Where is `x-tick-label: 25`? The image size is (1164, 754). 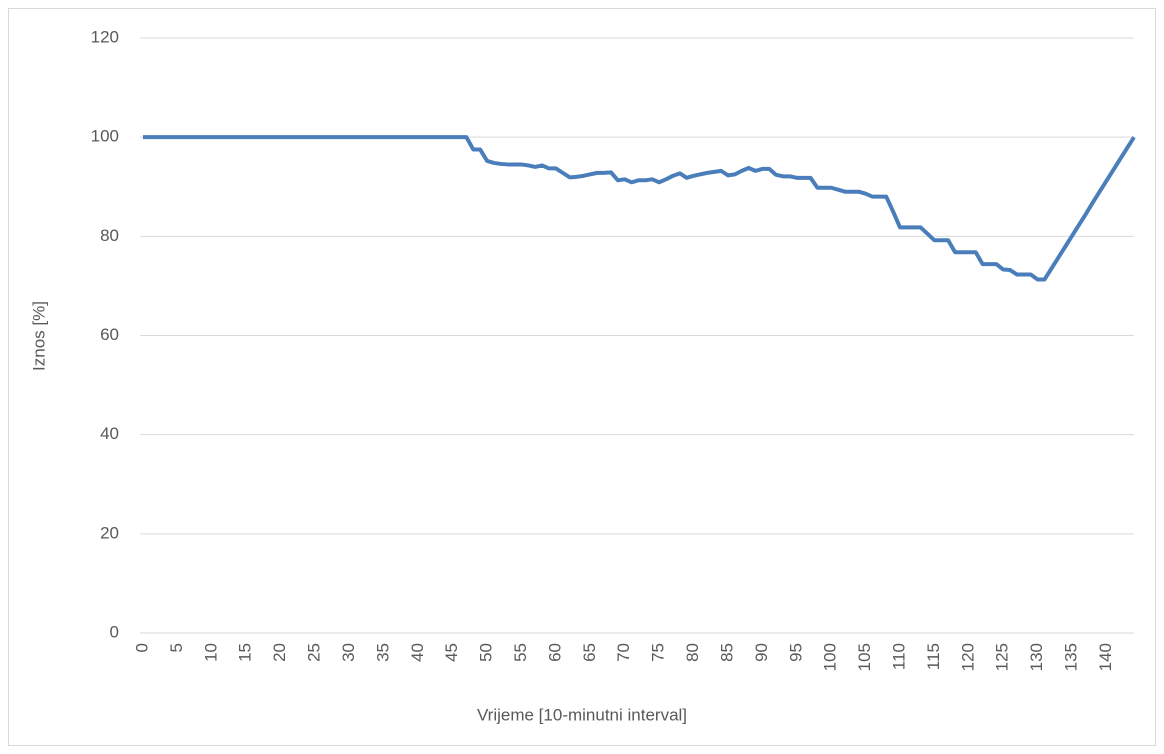
x-tick-label: 25 is located at coordinates (314, 652).